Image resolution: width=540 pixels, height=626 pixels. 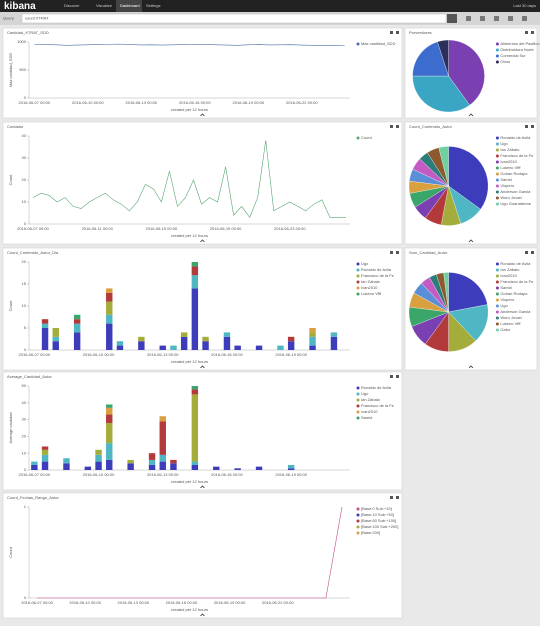 What do you see at coordinates (371, 281) in the screenshot?
I see `legend-label: Ian Zabalo` at bounding box center [371, 281].